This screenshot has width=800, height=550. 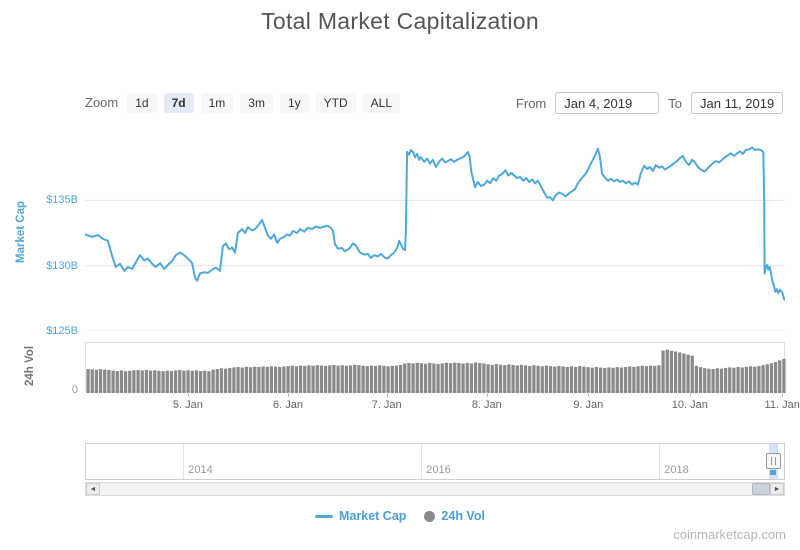 What do you see at coordinates (435, 461) in the screenshot?
I see `navigator: 2014 2016 2018` at bounding box center [435, 461].